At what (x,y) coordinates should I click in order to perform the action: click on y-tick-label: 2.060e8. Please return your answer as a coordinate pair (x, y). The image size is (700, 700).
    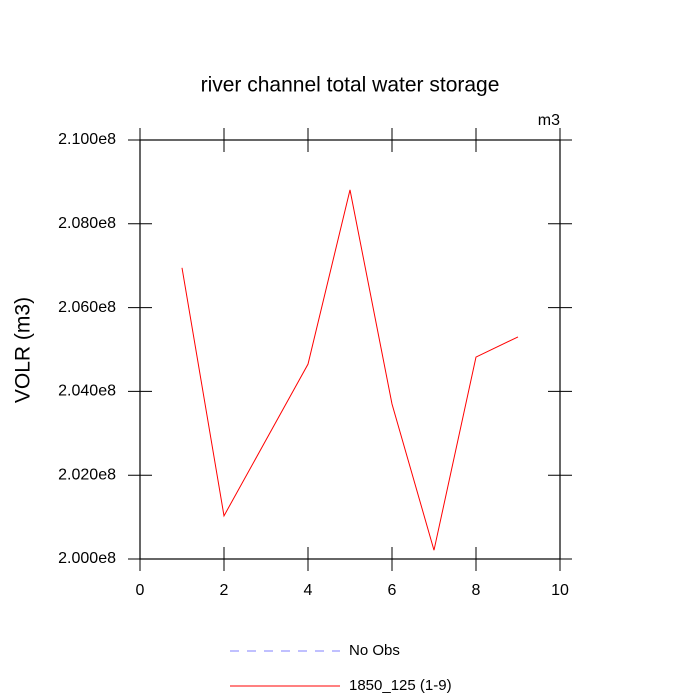
    Looking at the image, I should click on (87, 307).